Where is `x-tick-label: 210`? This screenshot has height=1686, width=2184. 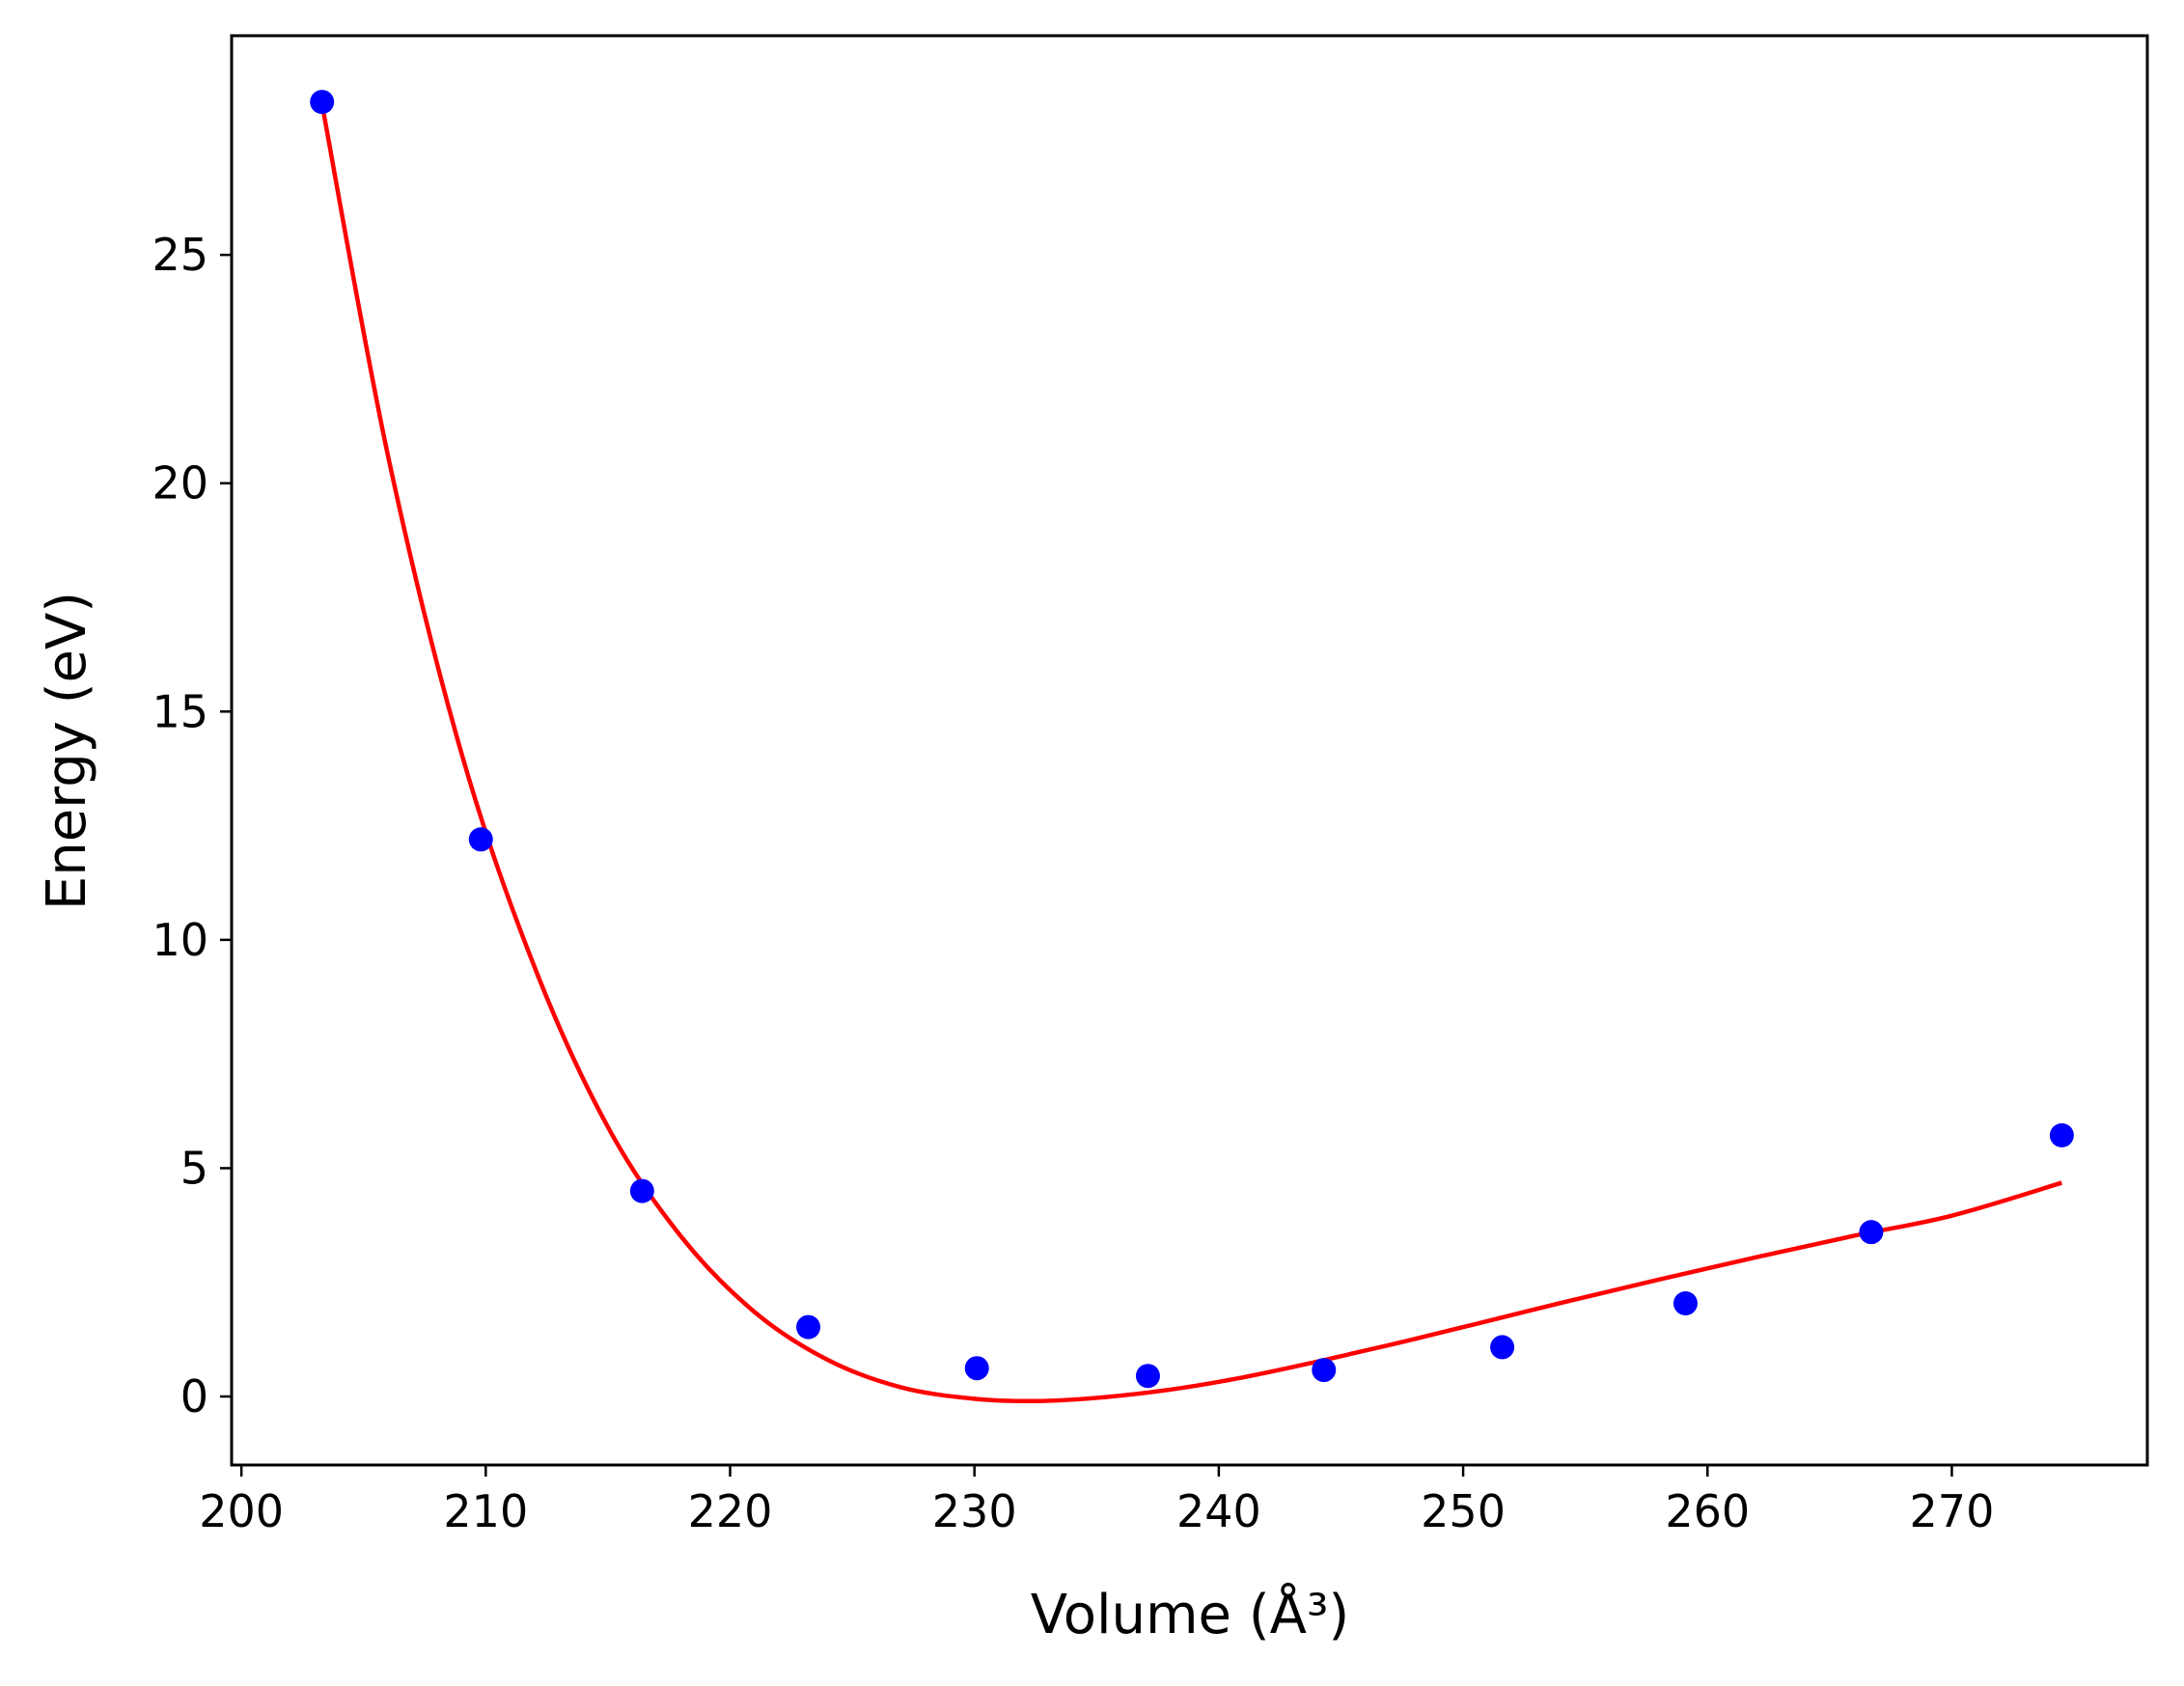 x-tick-label: 210 is located at coordinates (486, 1511).